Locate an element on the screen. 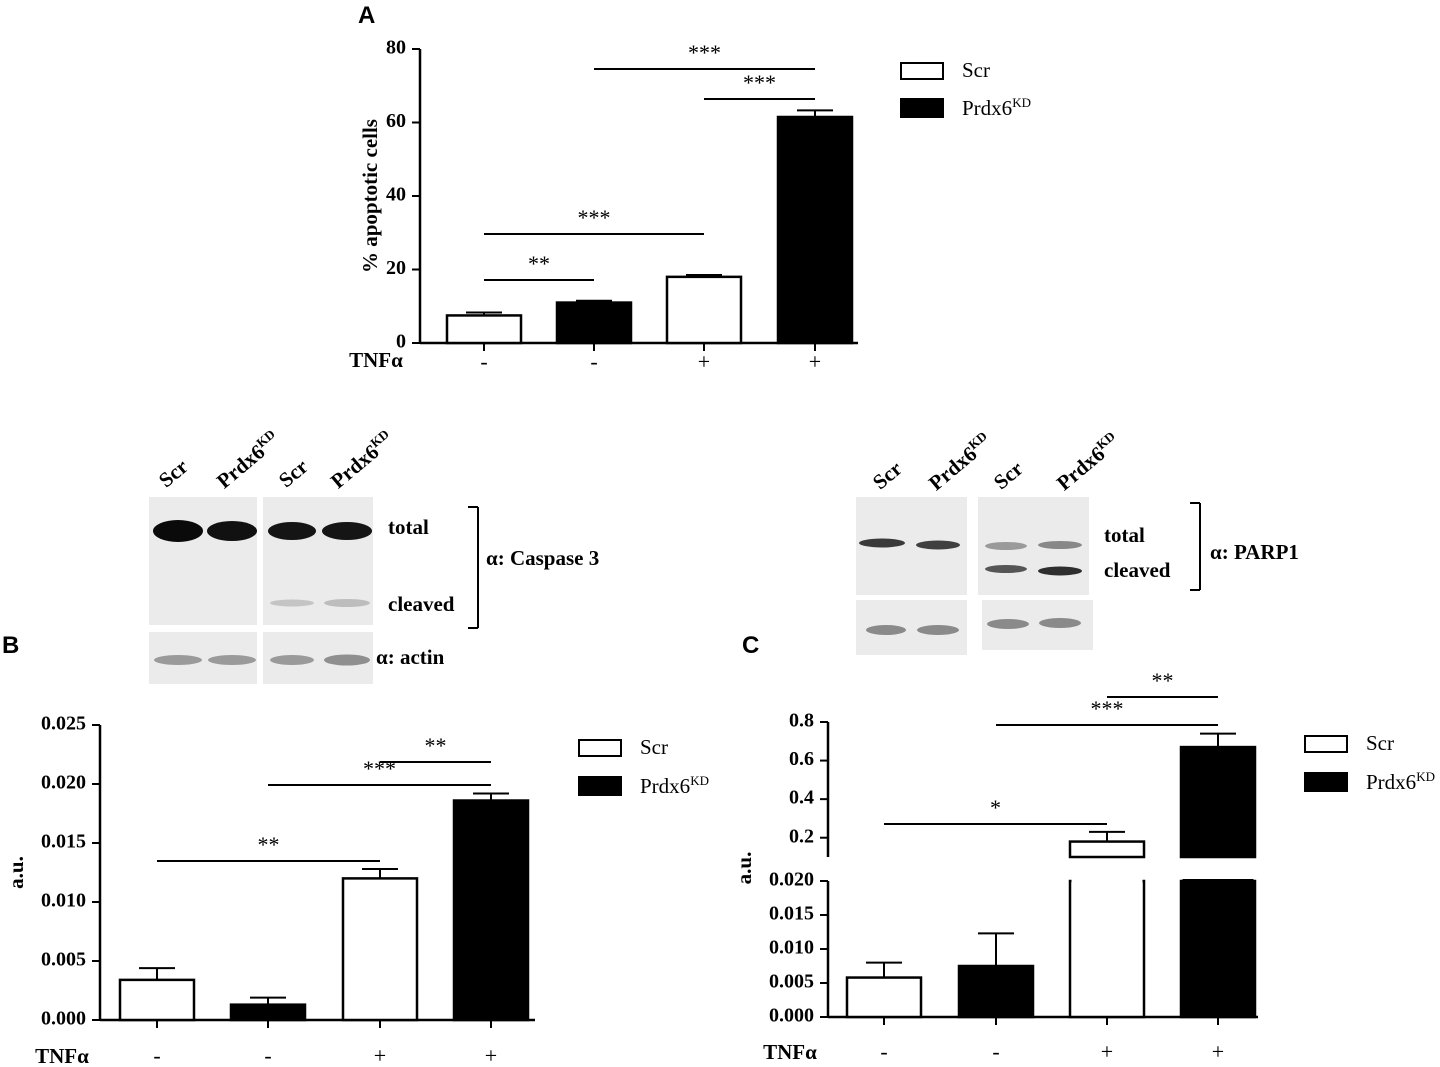 Image resolution: width=1440 pixels, height=1067 pixels. blot-b-total-label: total is located at coordinates (408, 527).